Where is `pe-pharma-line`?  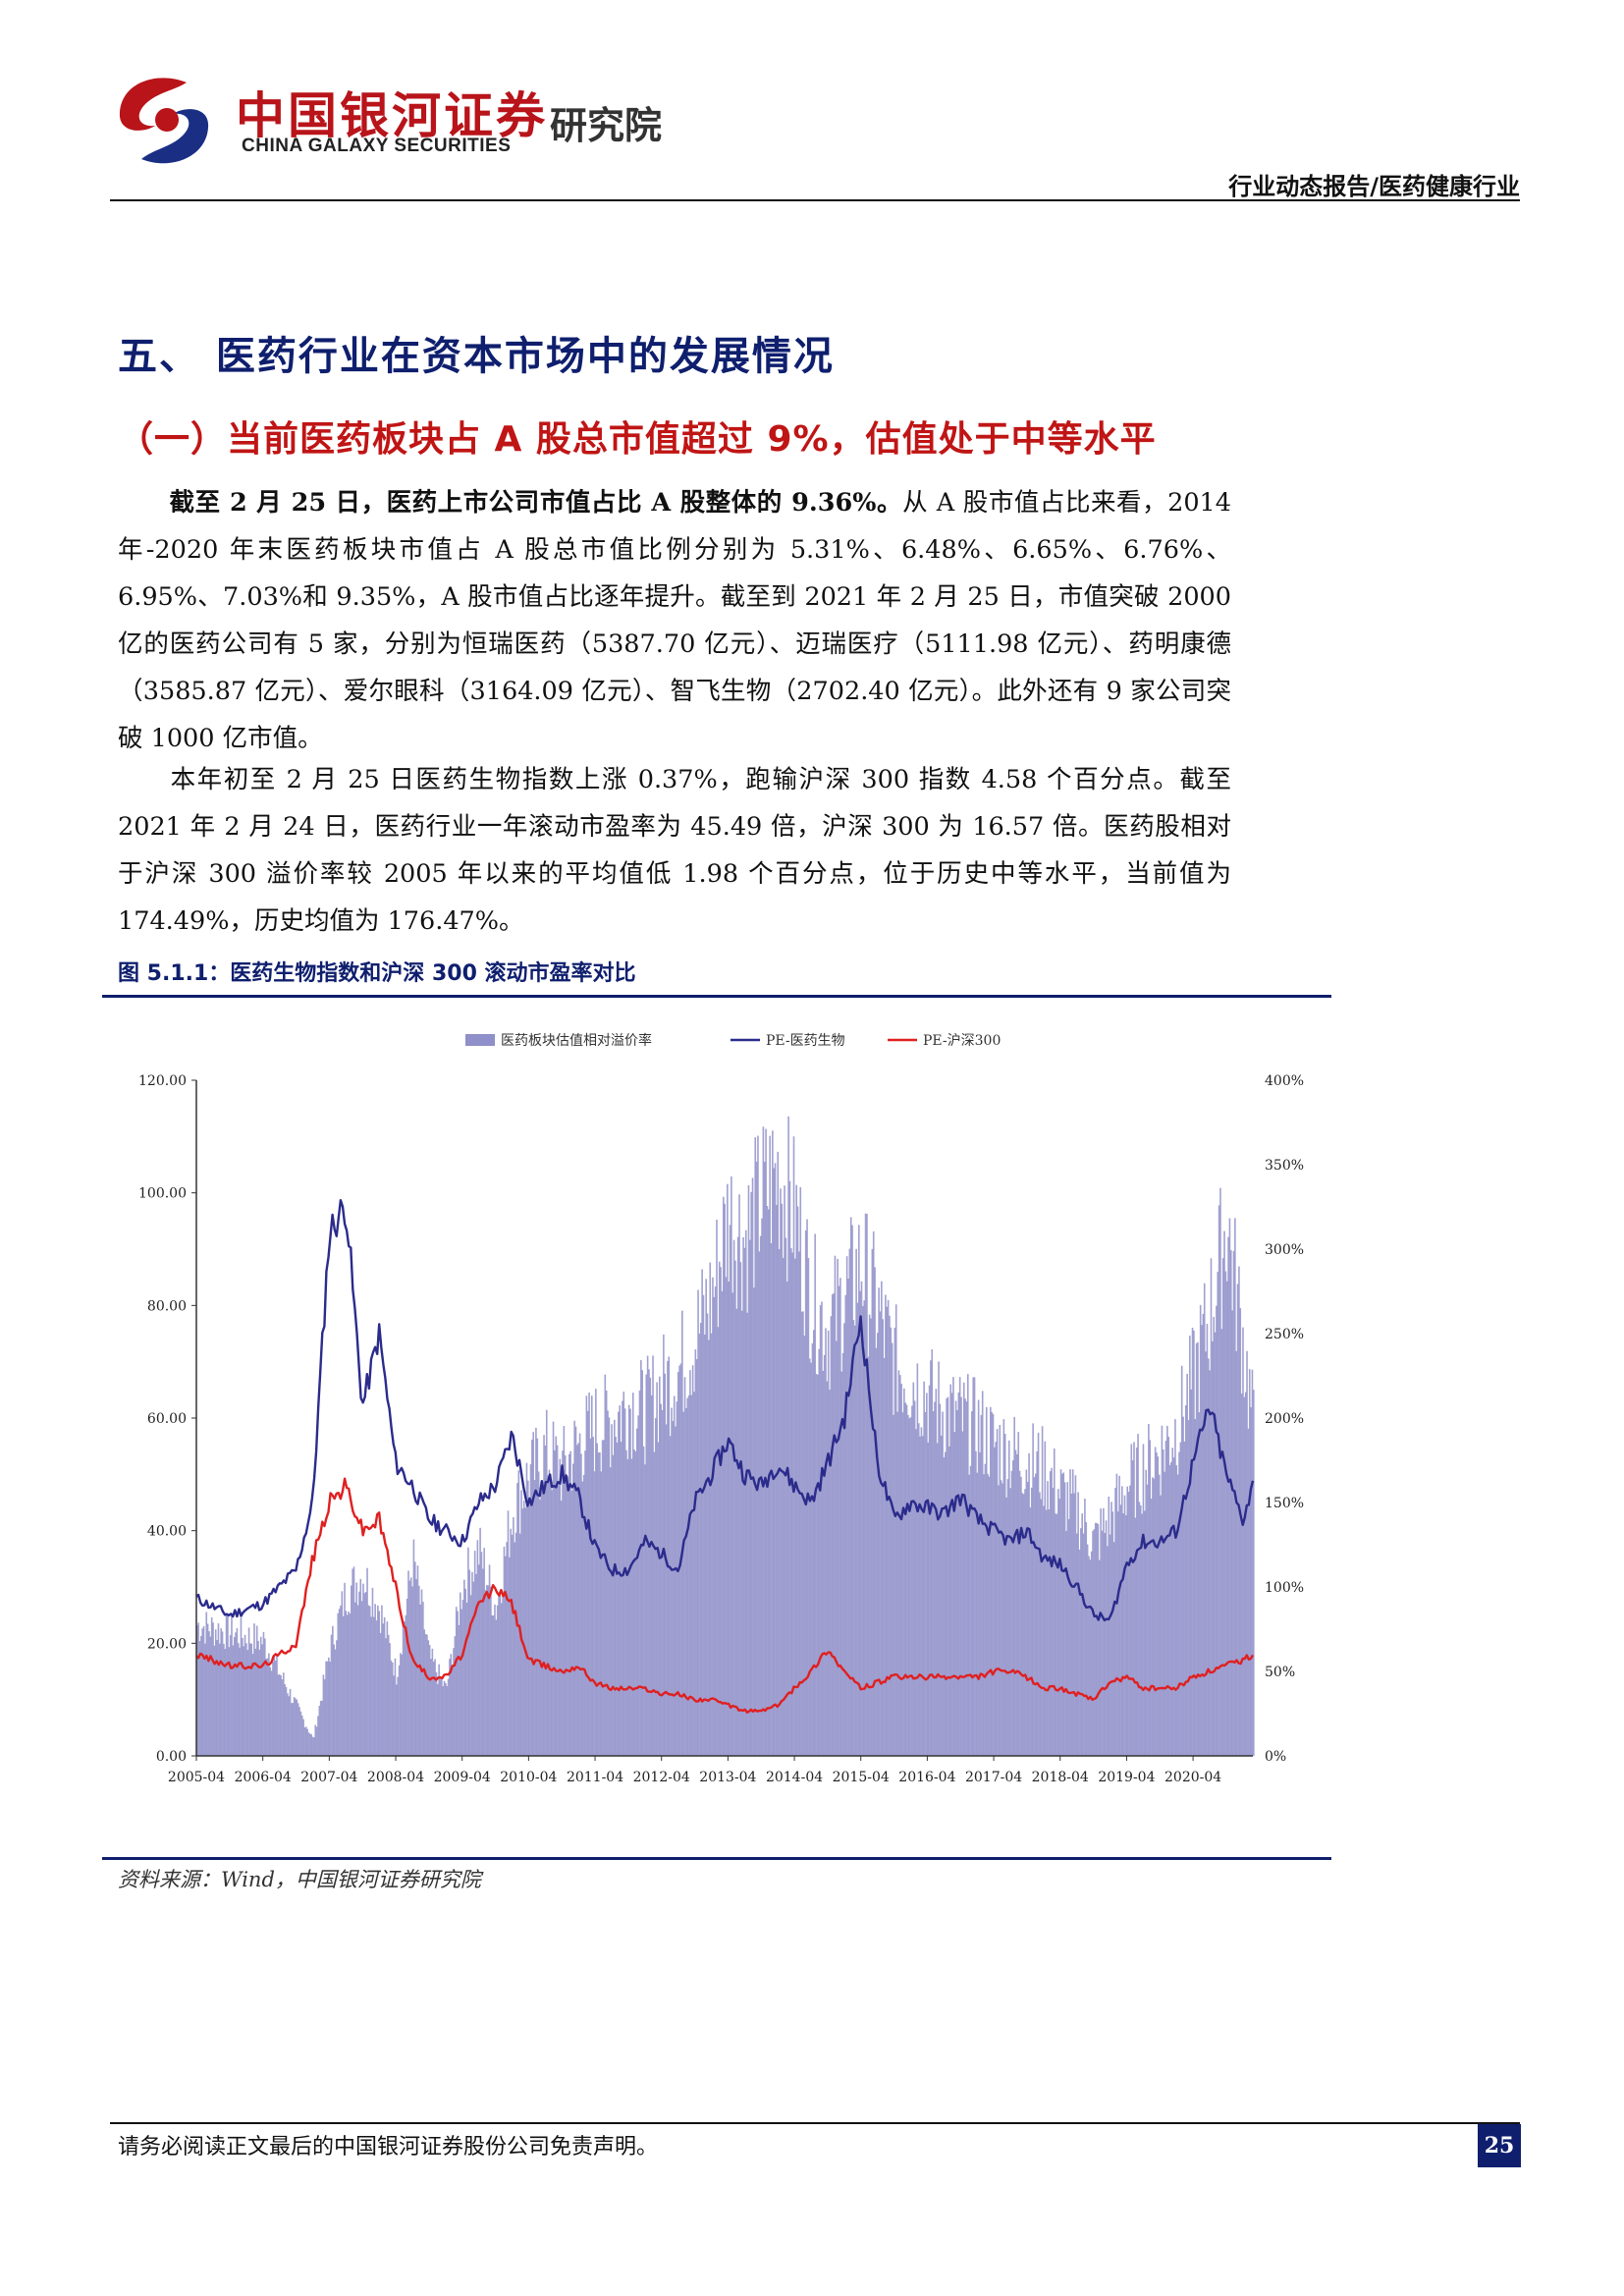 pe-pharma-line is located at coordinates (725, 1410).